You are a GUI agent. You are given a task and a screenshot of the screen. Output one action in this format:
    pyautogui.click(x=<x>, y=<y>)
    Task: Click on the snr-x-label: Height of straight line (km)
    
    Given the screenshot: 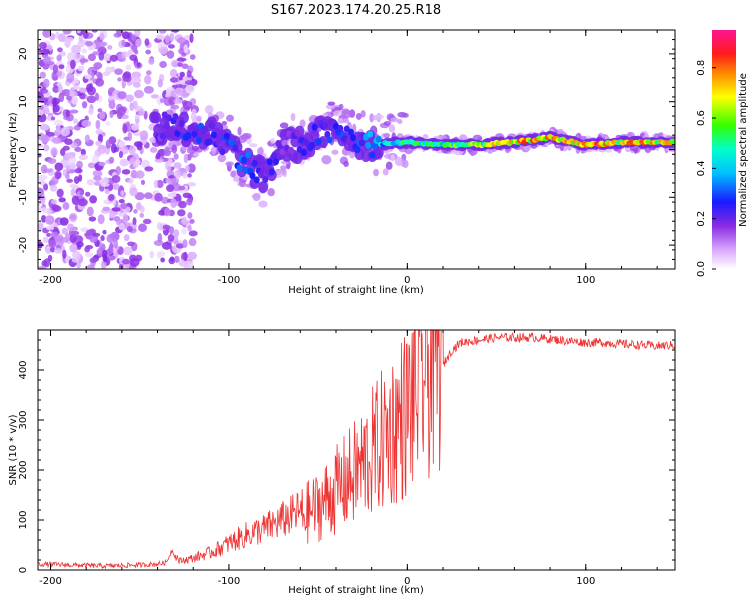 What is the action you would take?
    pyautogui.click(x=356, y=590)
    